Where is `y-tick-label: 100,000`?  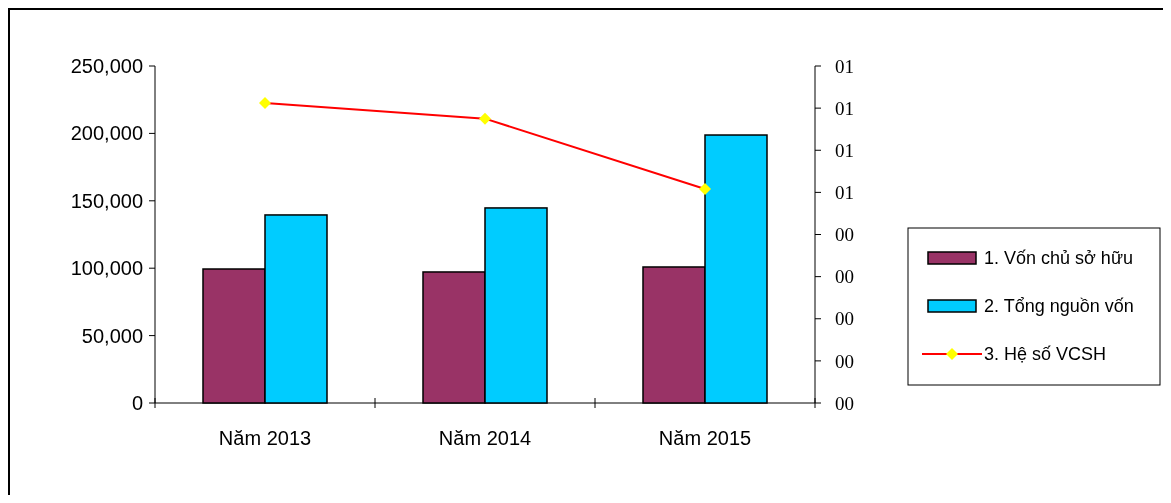
y-tick-label: 100,000 is located at coordinates (106, 268).